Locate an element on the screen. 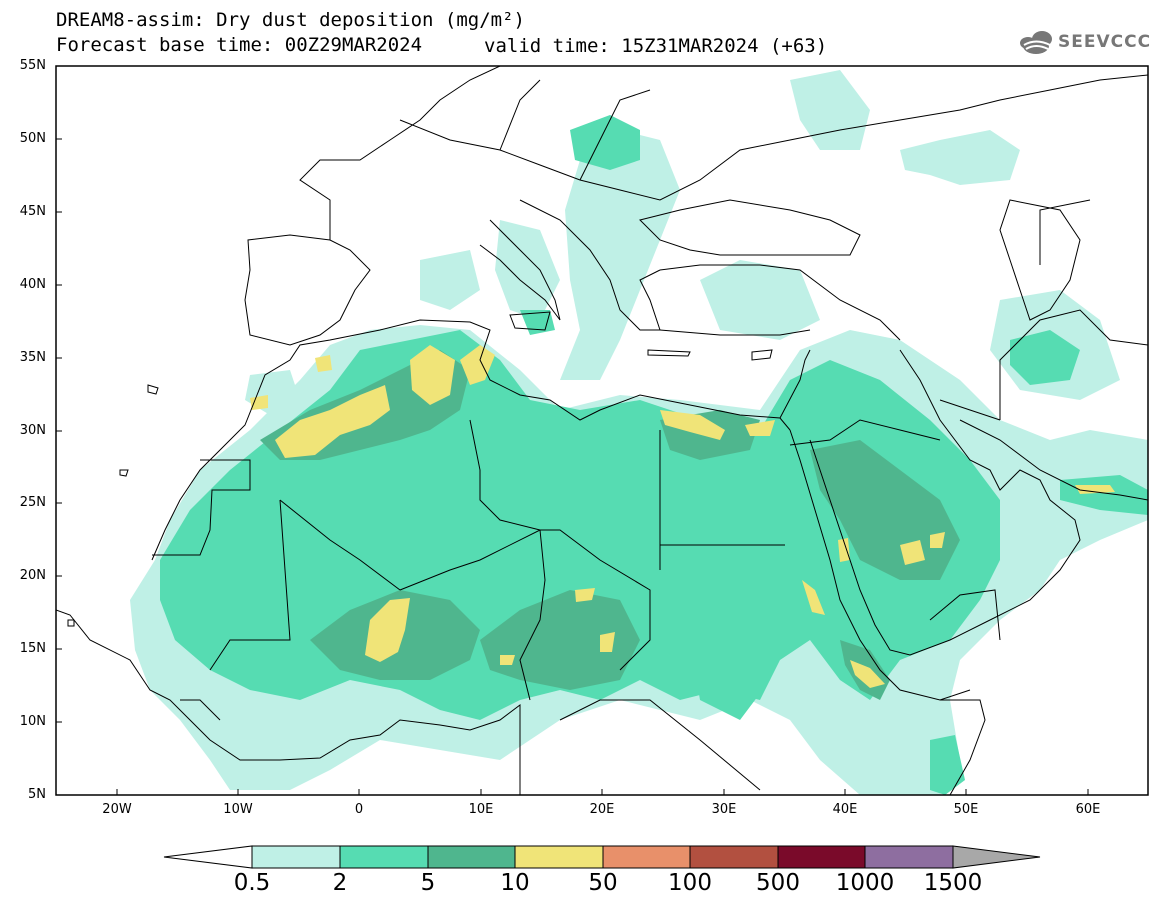 The image size is (1165, 907). lon-label-0: 0 is located at coordinates (359, 809).